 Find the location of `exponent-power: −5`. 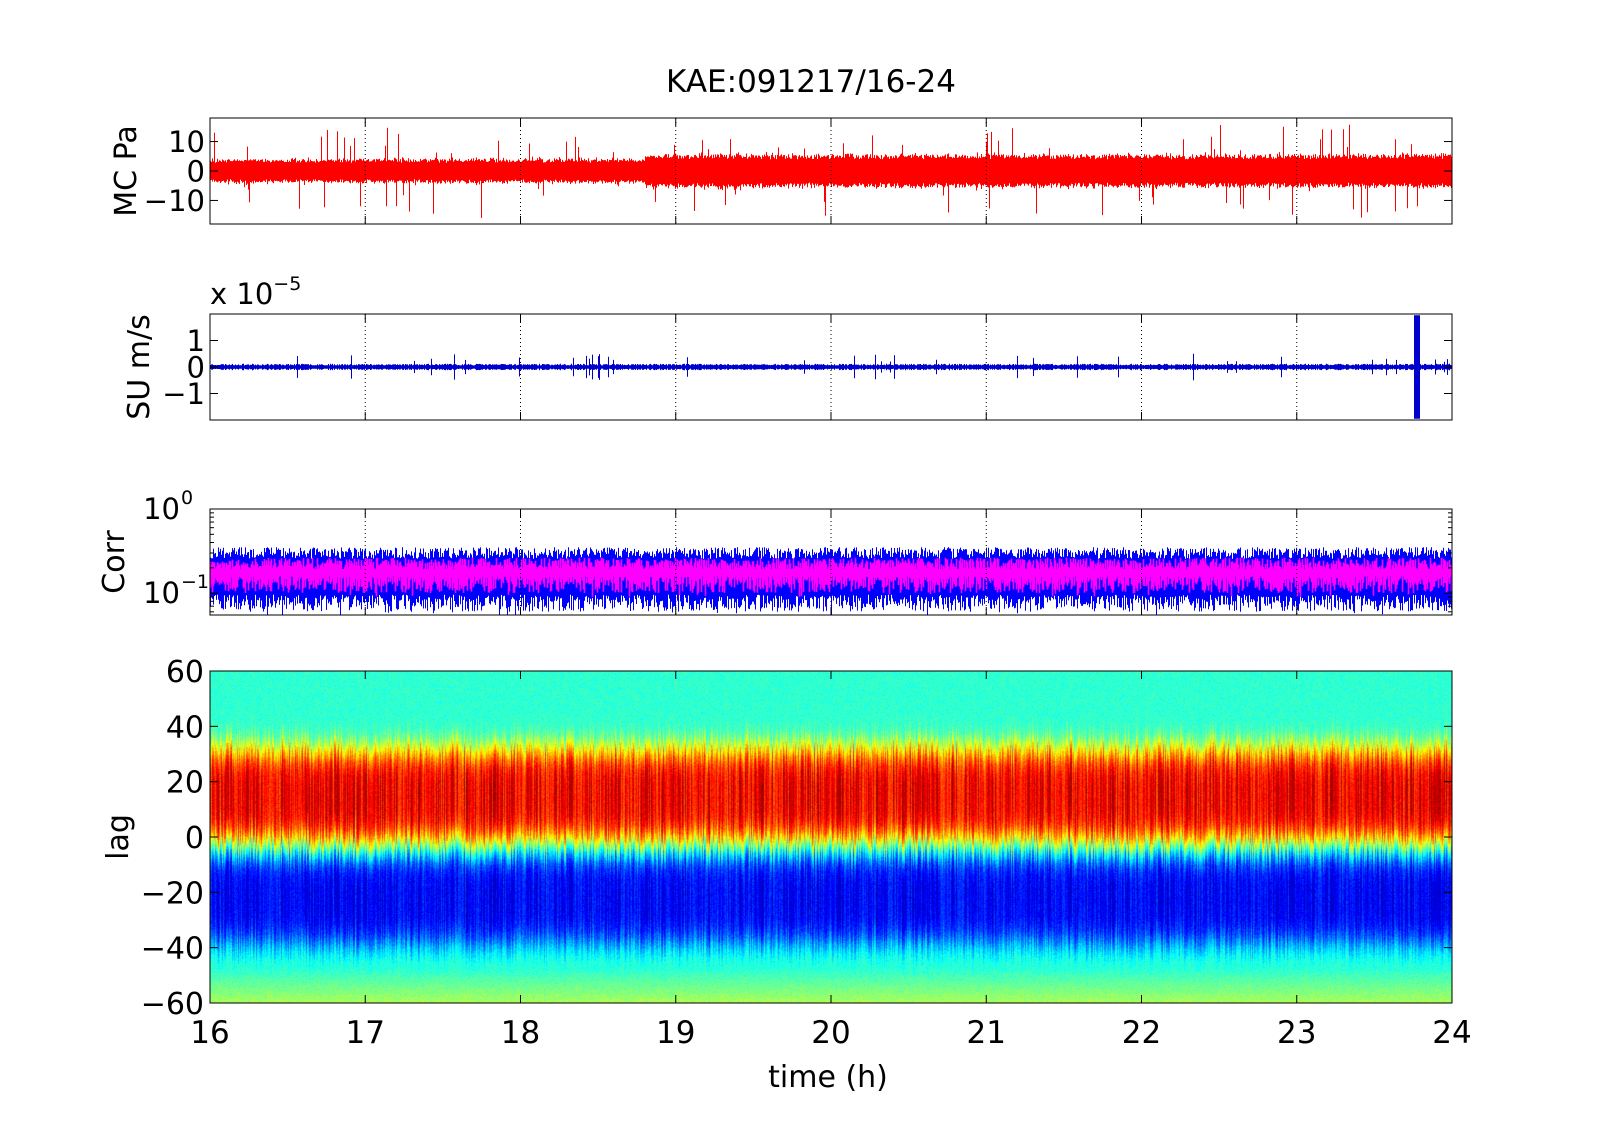

exponent-power: −5 is located at coordinates (287, 284).